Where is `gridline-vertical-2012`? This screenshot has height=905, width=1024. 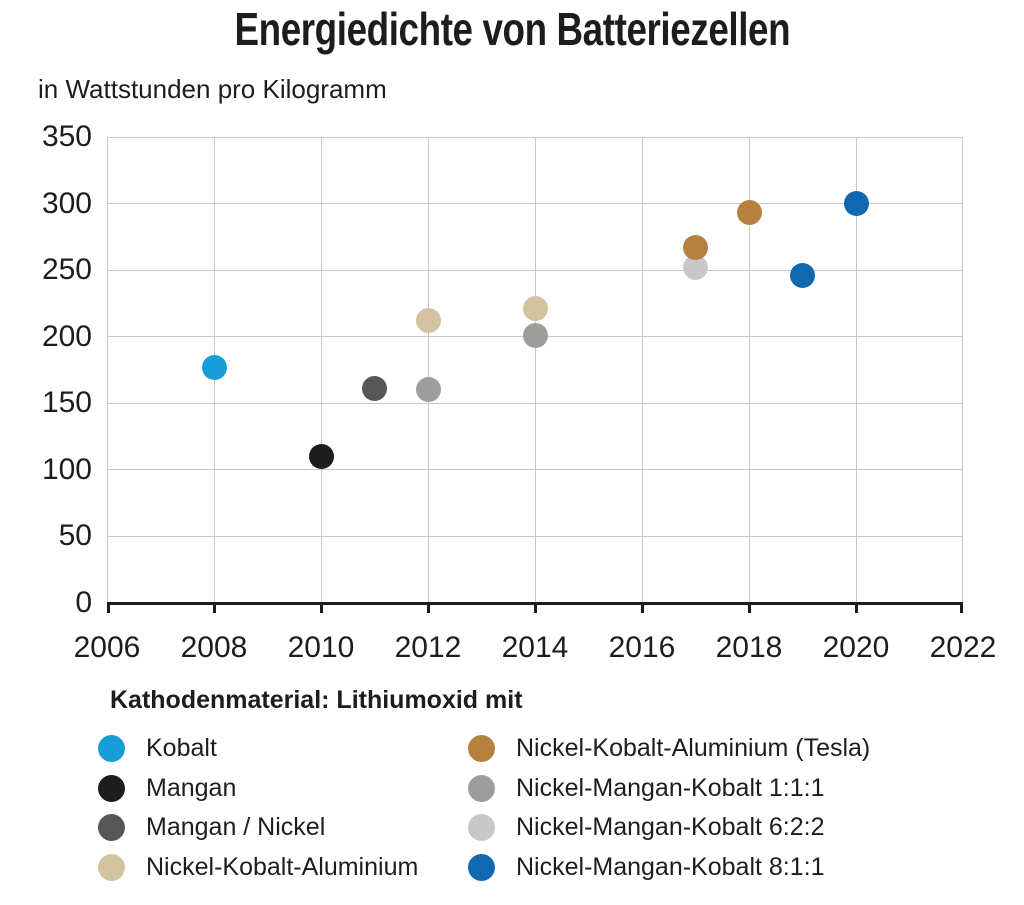
gridline-vertical-2012 is located at coordinates (428, 370).